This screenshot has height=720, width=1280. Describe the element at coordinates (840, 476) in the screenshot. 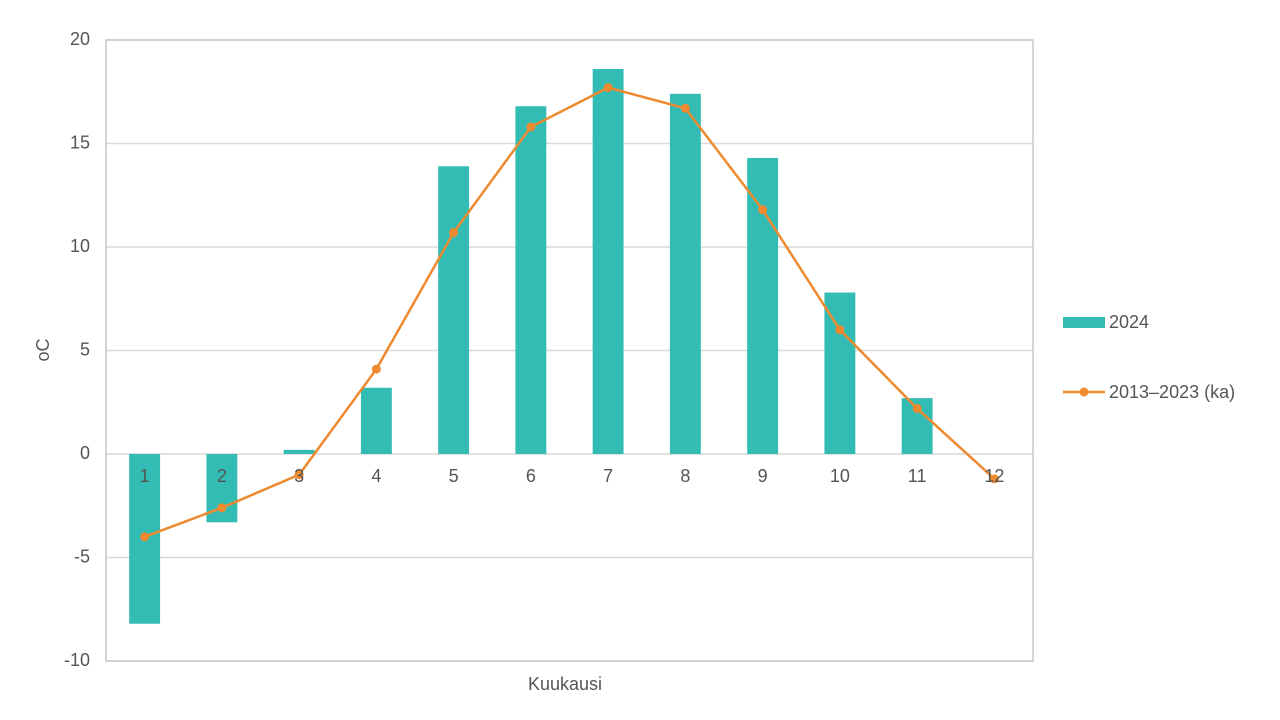

I see `x-tick-label: 10` at that location.